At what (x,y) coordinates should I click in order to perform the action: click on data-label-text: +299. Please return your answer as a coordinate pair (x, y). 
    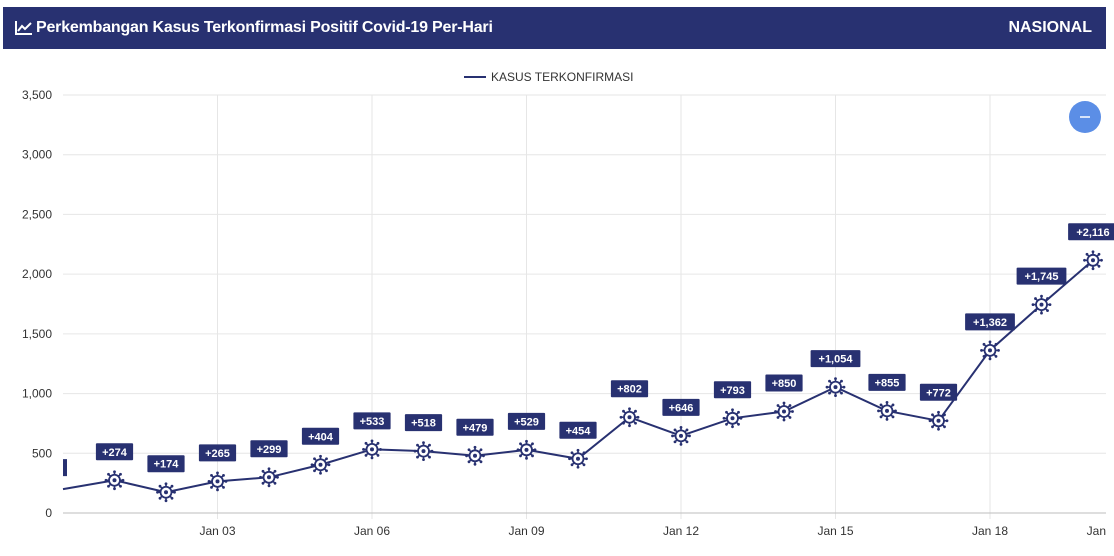
    Looking at the image, I should click on (269, 450).